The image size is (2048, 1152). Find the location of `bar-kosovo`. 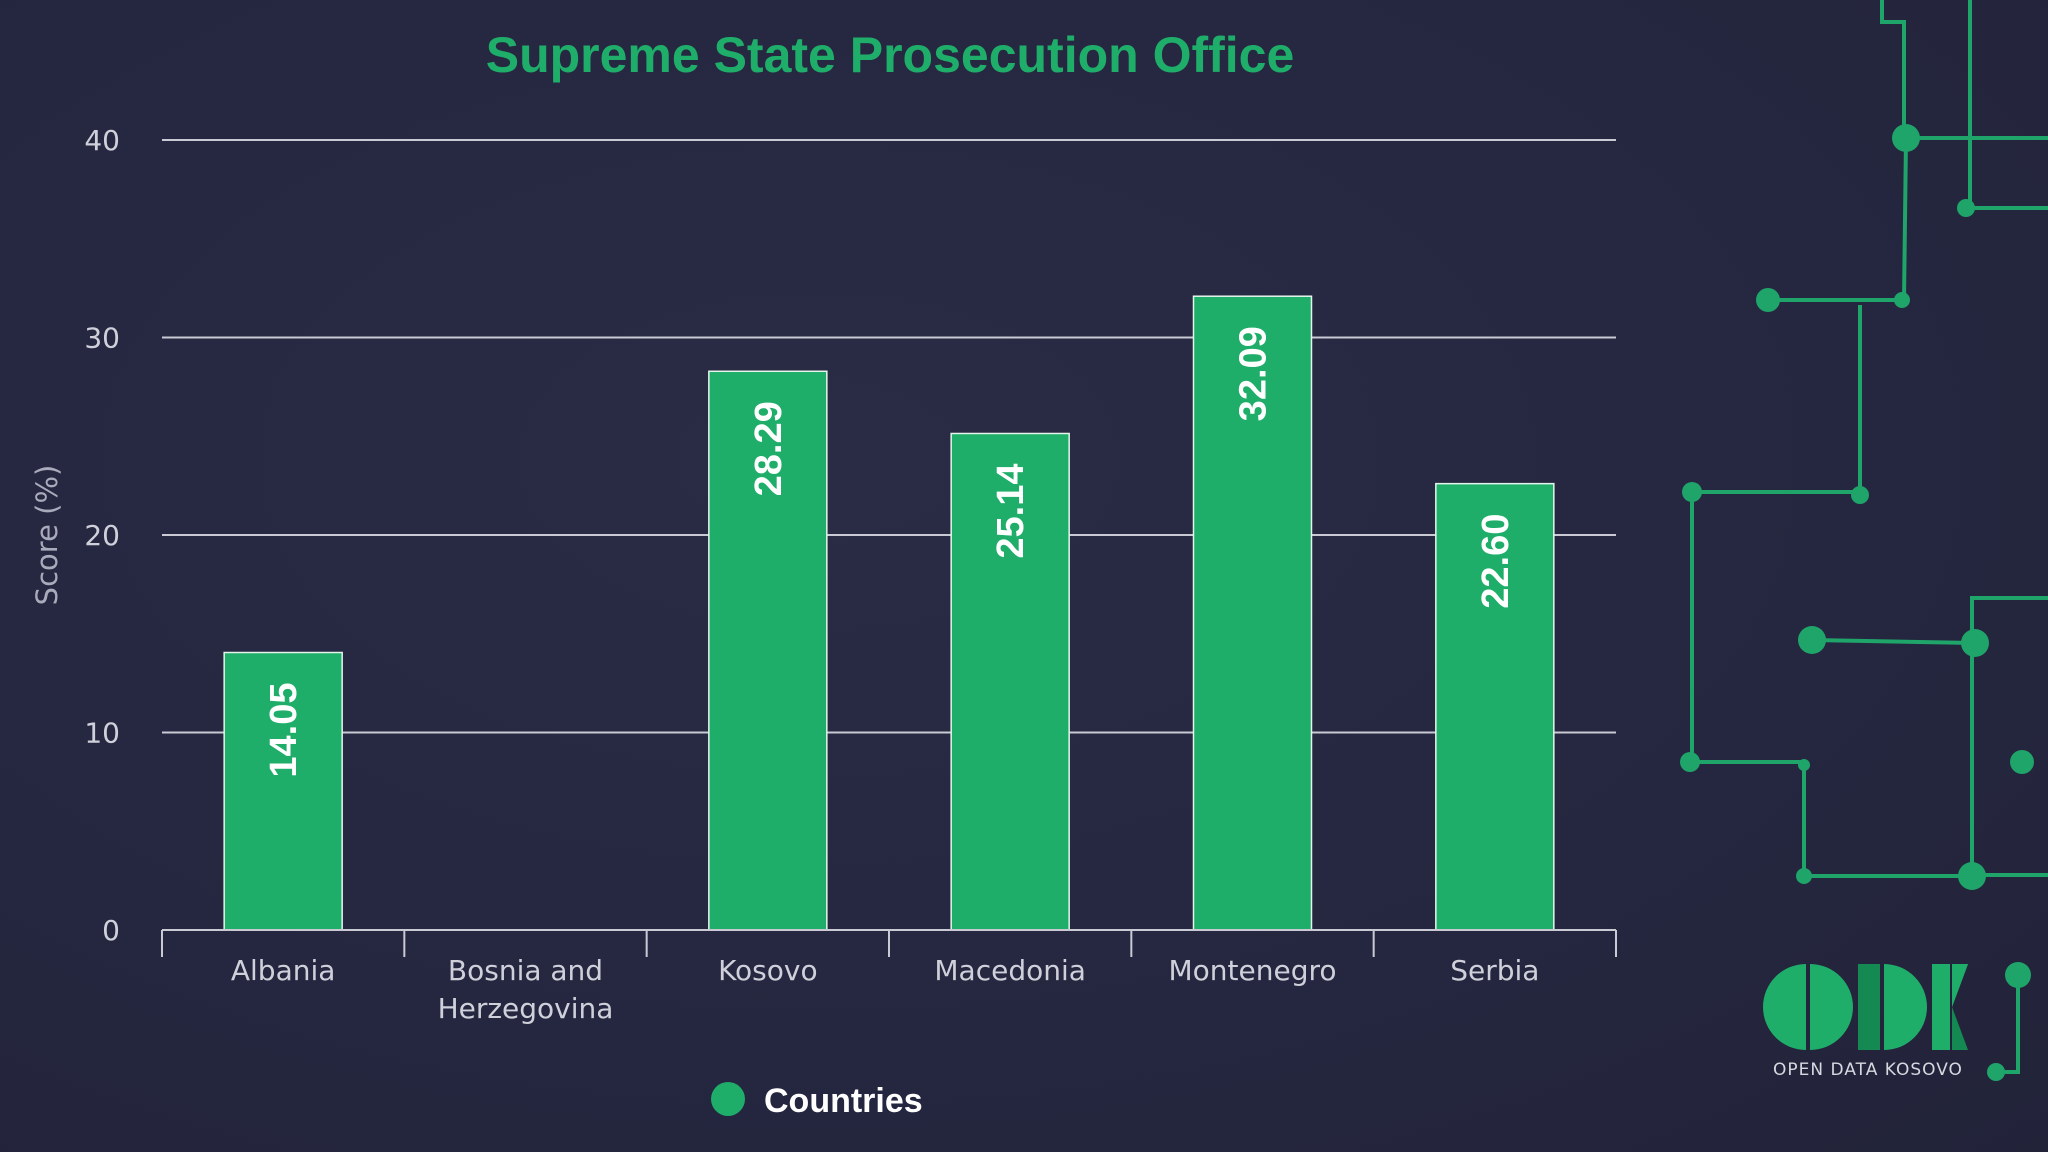

bar-kosovo is located at coordinates (768, 650).